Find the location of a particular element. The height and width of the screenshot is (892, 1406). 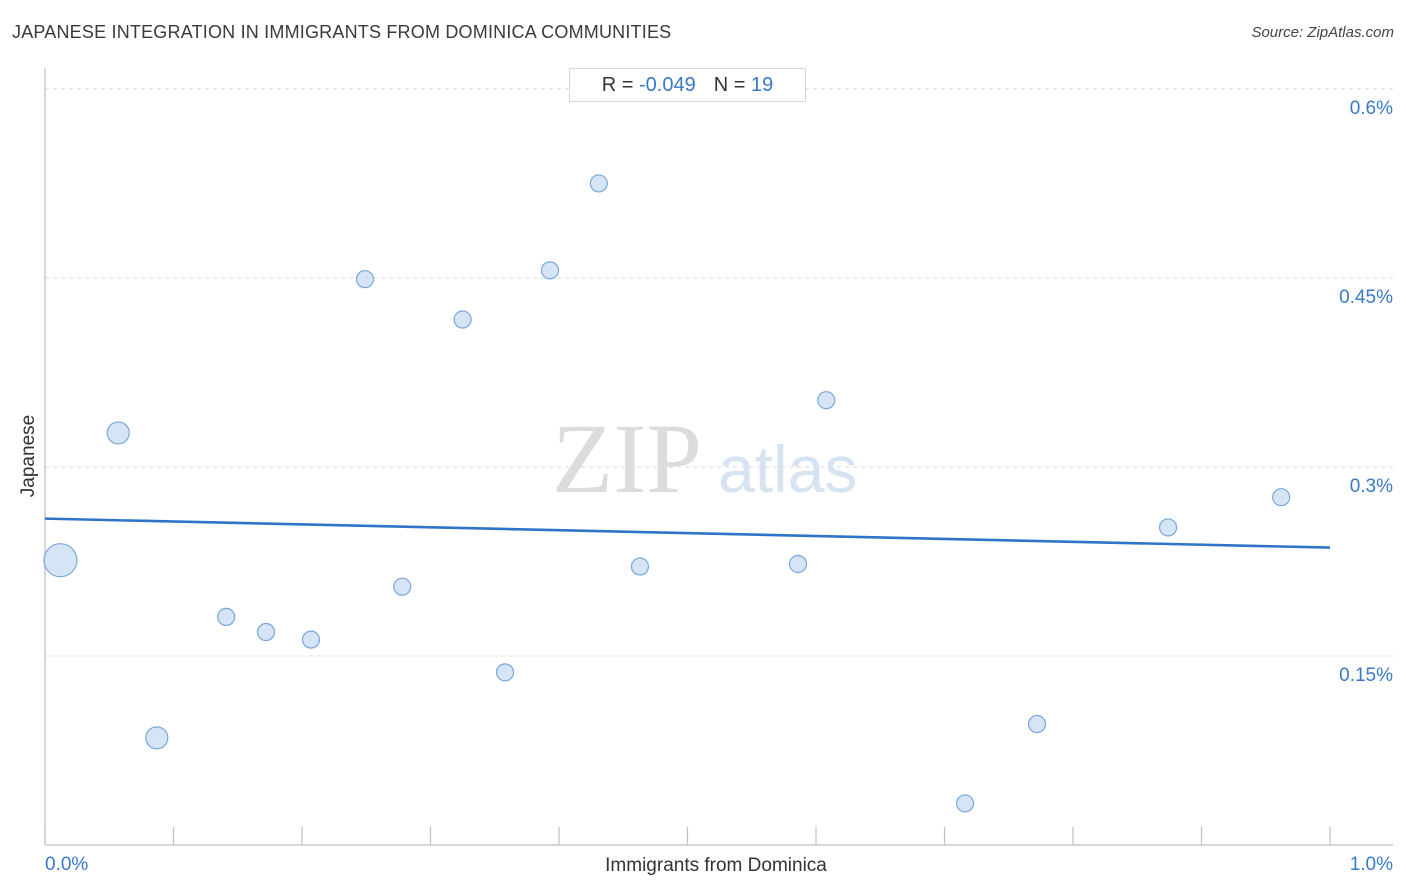

trend-line is located at coordinates (687, 533).